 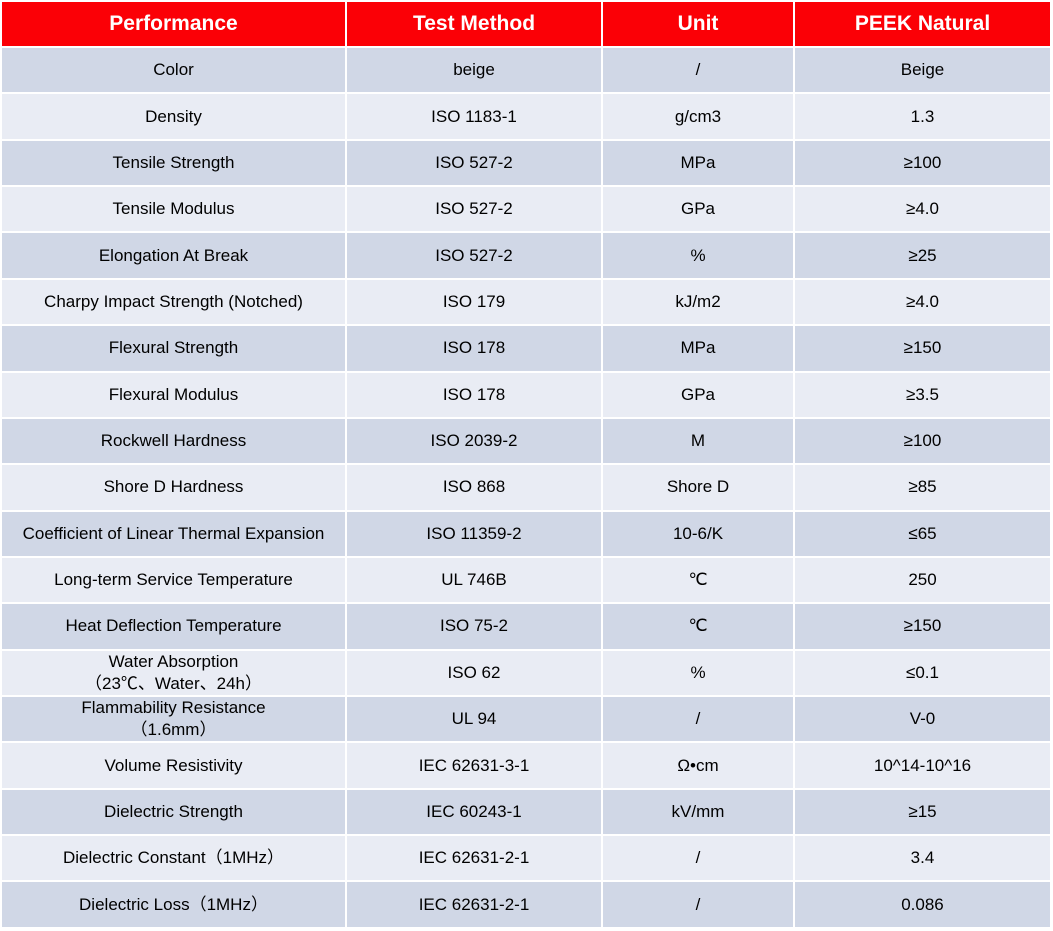 I want to click on performance-label: Dielectric Loss（1MHz）, so click(x=173, y=904).